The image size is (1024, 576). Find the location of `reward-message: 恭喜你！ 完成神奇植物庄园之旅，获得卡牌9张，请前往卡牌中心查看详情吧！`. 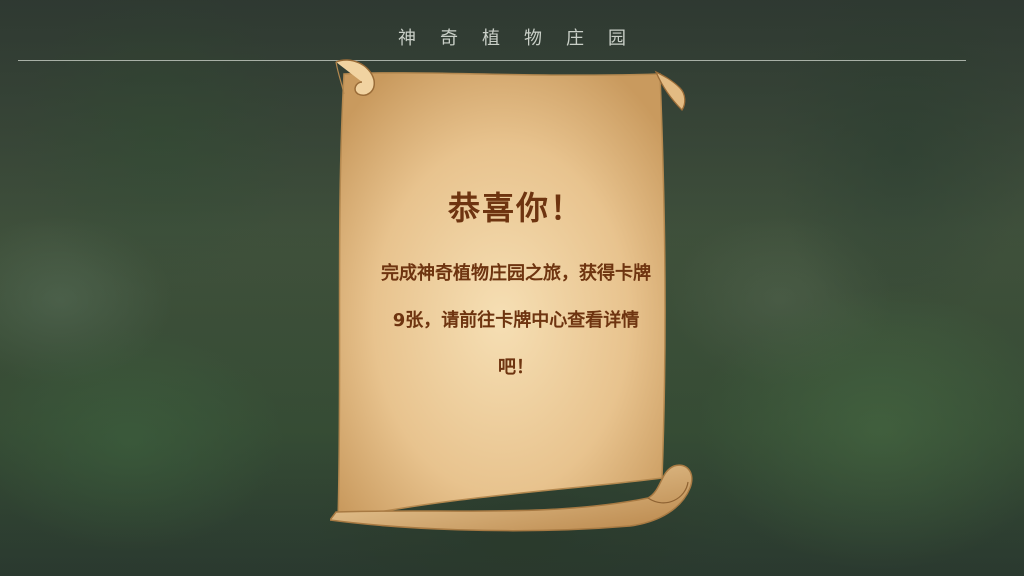

reward-message: 恭喜你！ 完成神奇植物庄园之旅，获得卡牌9张，请前往卡牌中心查看详情吧！ is located at coordinates (516, 286).